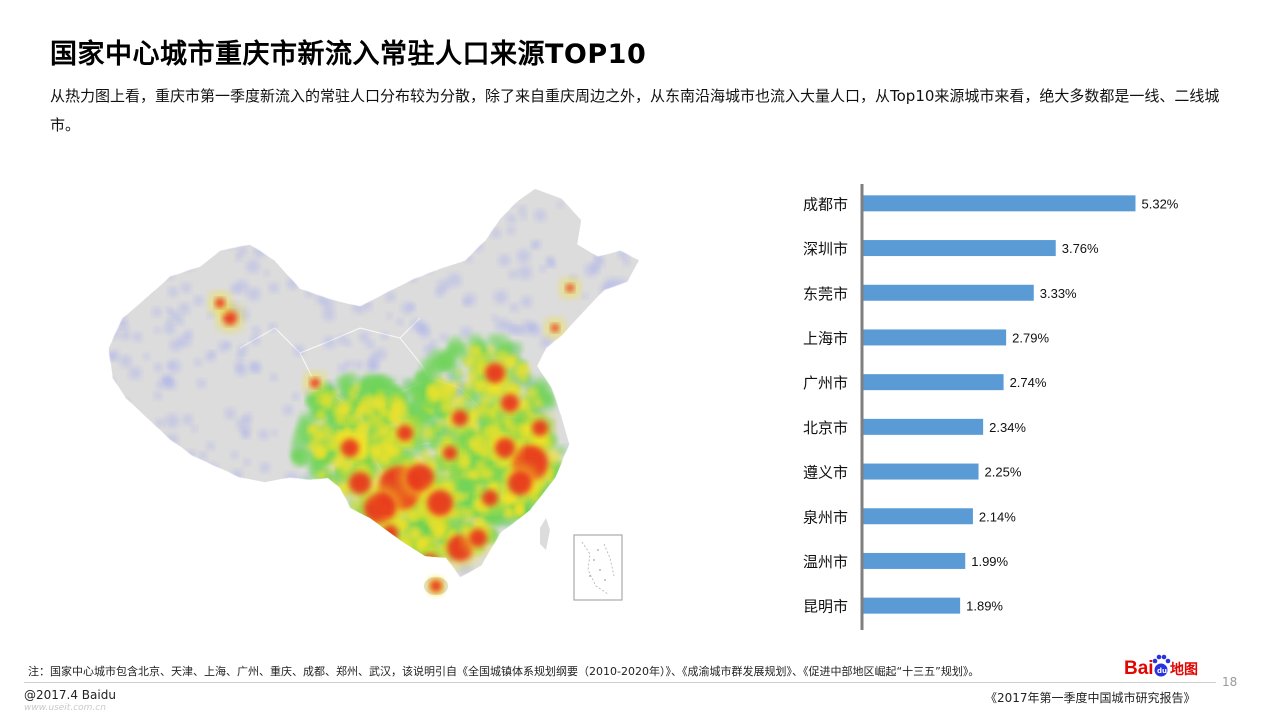  What do you see at coordinates (825, 249) in the screenshot?
I see `category-label-1: 深圳市` at bounding box center [825, 249].